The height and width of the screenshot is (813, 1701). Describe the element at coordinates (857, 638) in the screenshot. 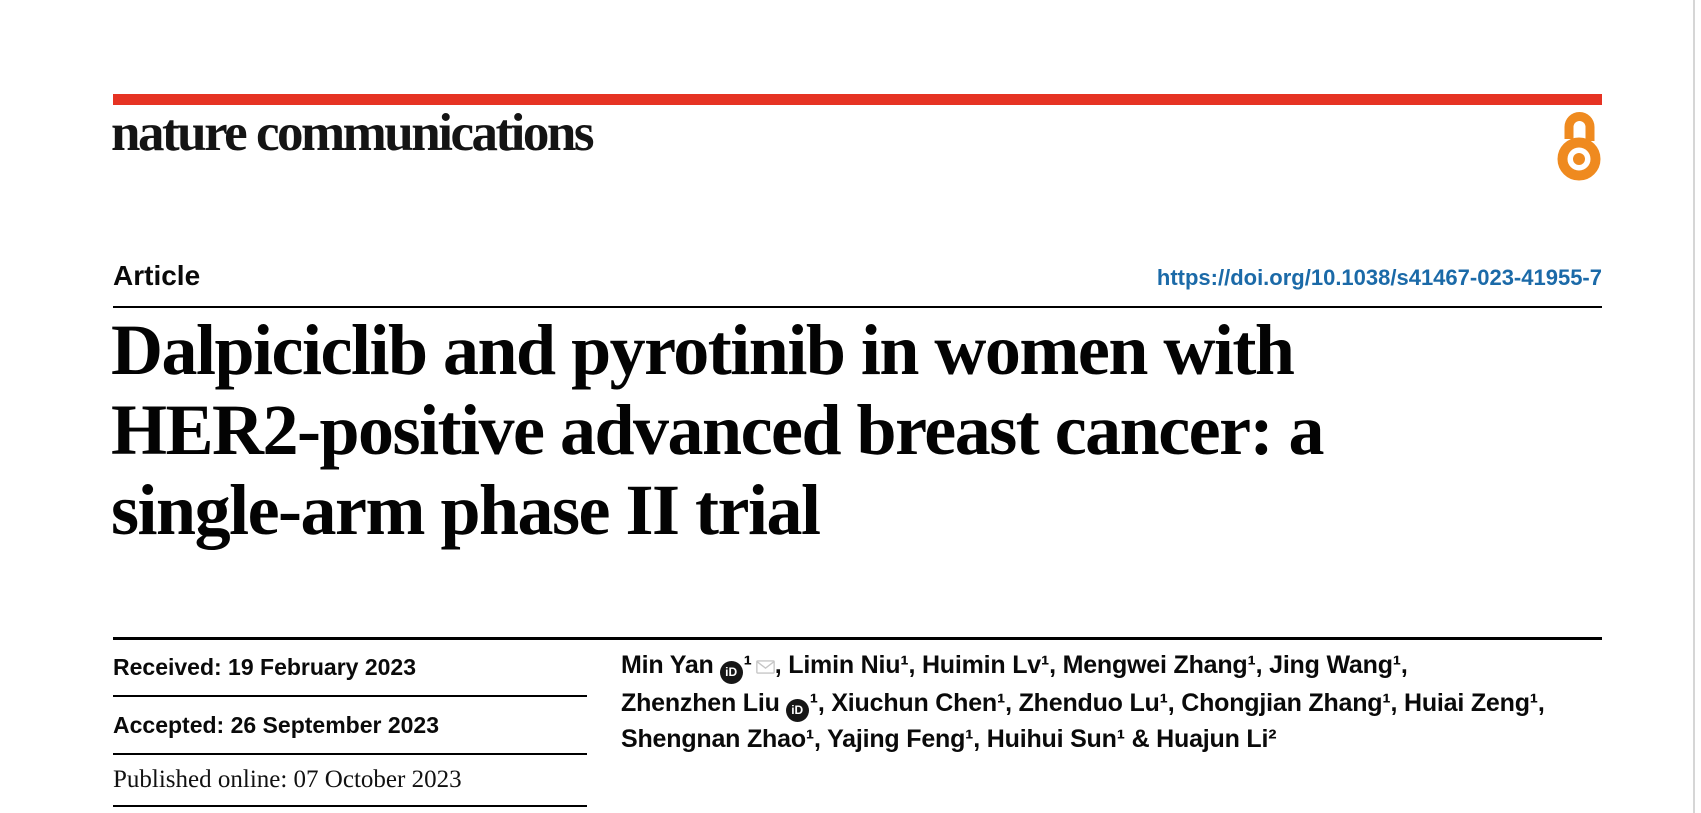

I see `meta-top-rule` at that location.